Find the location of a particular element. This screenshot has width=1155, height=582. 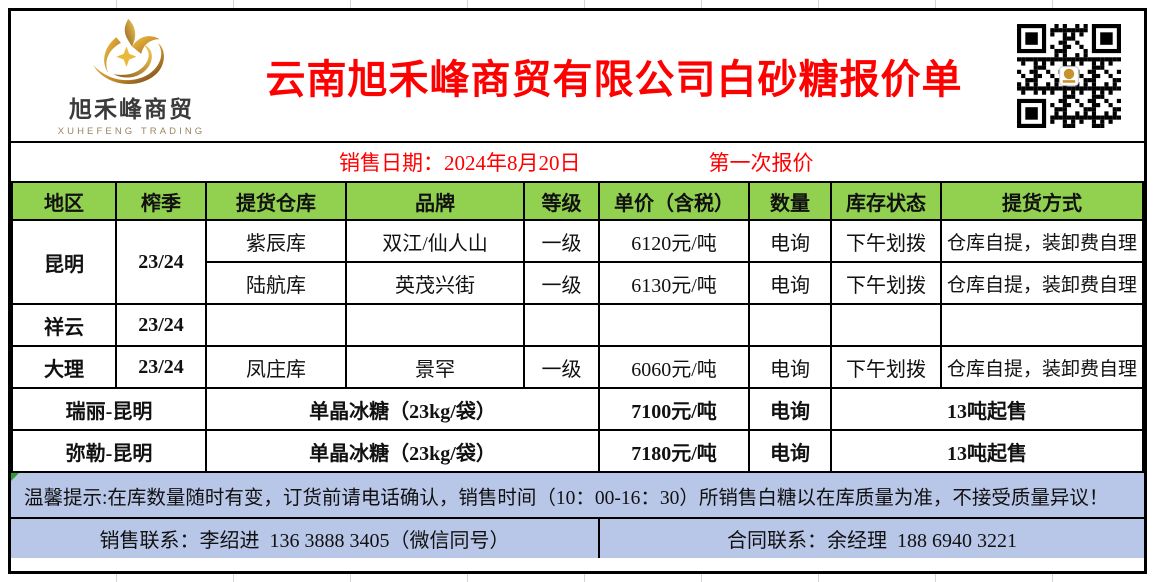

phoenix-swoosh-logo-icon is located at coordinates (128, 51).